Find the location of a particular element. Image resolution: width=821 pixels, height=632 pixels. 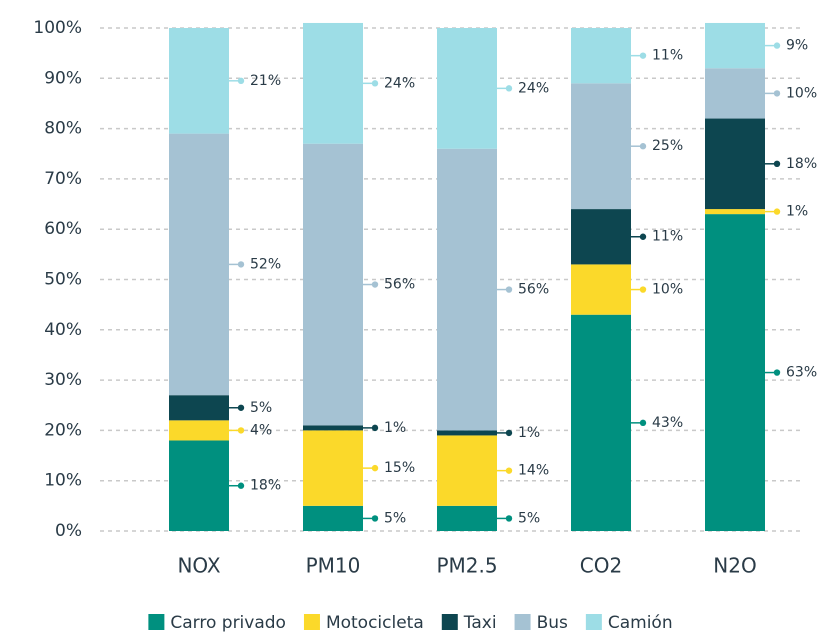

legend: Carro privado Motocicleta Taxi Bus Camión is located at coordinates (410, 622).